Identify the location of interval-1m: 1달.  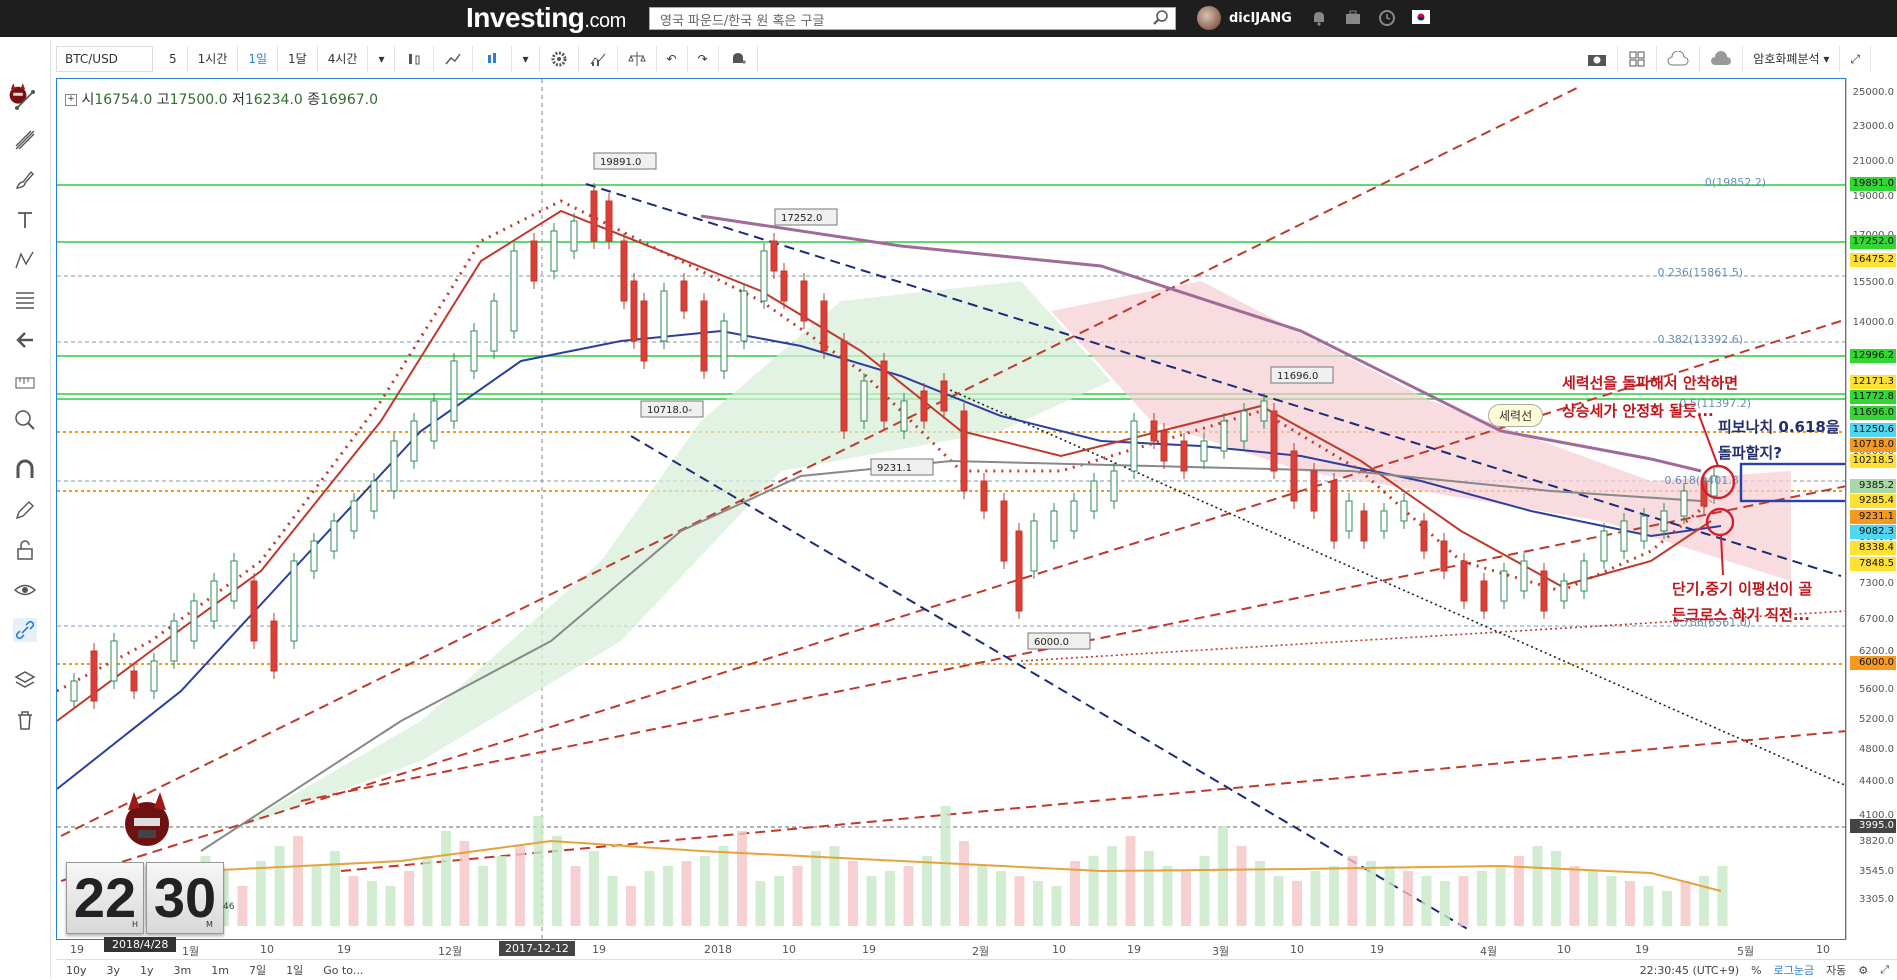
(298, 59).